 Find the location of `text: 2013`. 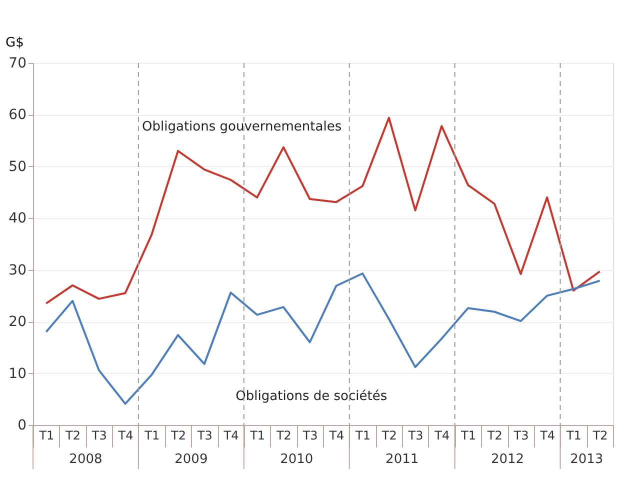

text: 2013 is located at coordinates (587, 459).